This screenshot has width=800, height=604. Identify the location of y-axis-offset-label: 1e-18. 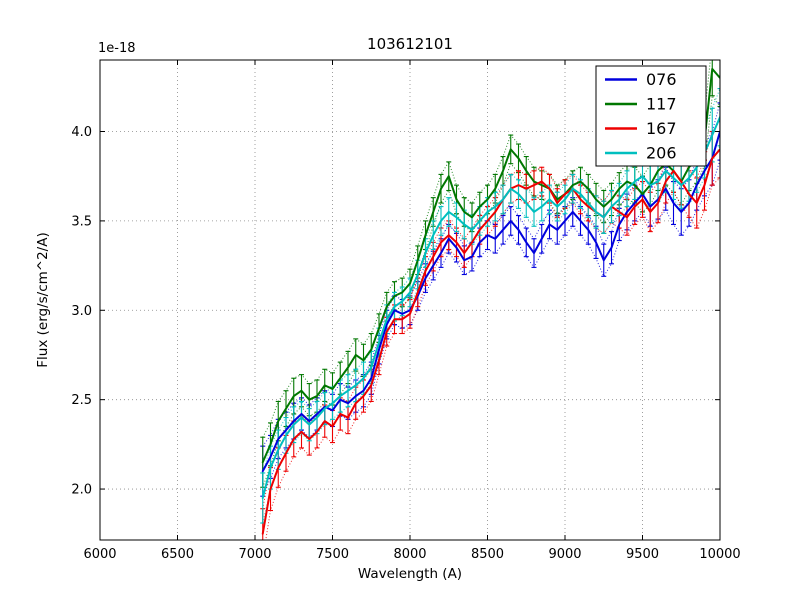
(117, 48).